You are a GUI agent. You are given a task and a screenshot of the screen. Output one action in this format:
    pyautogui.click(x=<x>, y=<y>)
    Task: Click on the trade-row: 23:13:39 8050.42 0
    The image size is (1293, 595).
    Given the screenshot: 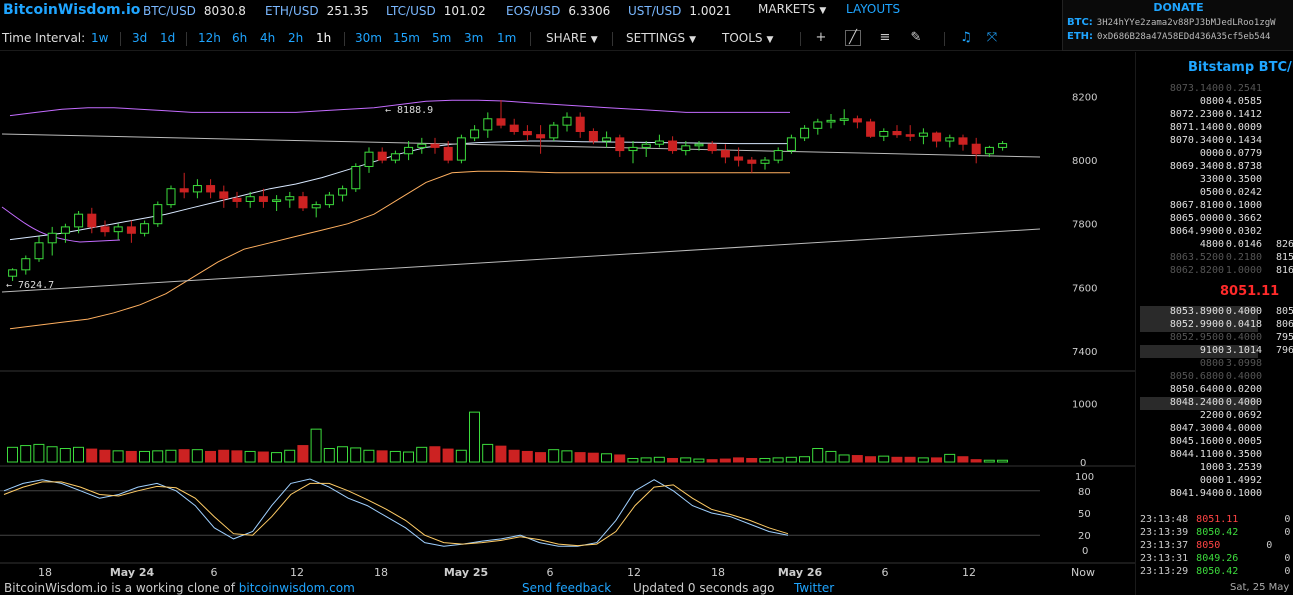 What is the action you would take?
    pyautogui.click(x=1215, y=532)
    